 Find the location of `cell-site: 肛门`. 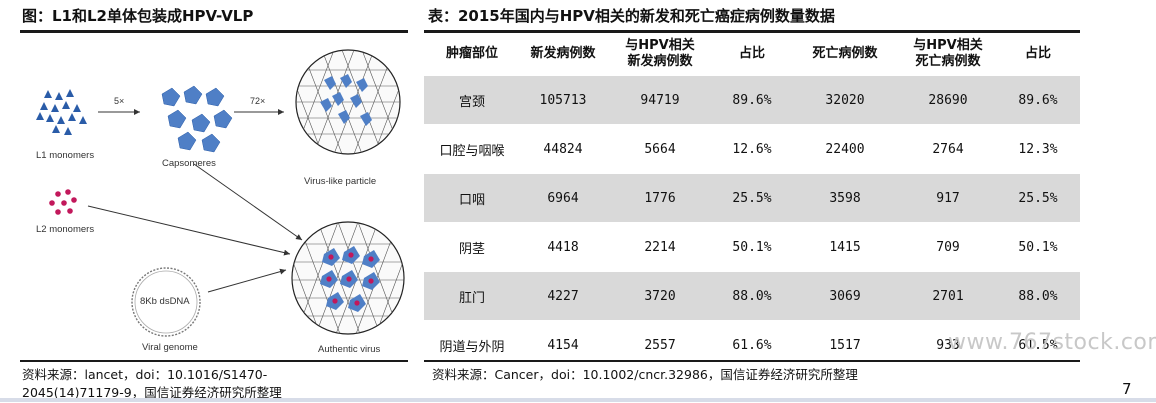

cell-site: 肛门 is located at coordinates (472, 296).